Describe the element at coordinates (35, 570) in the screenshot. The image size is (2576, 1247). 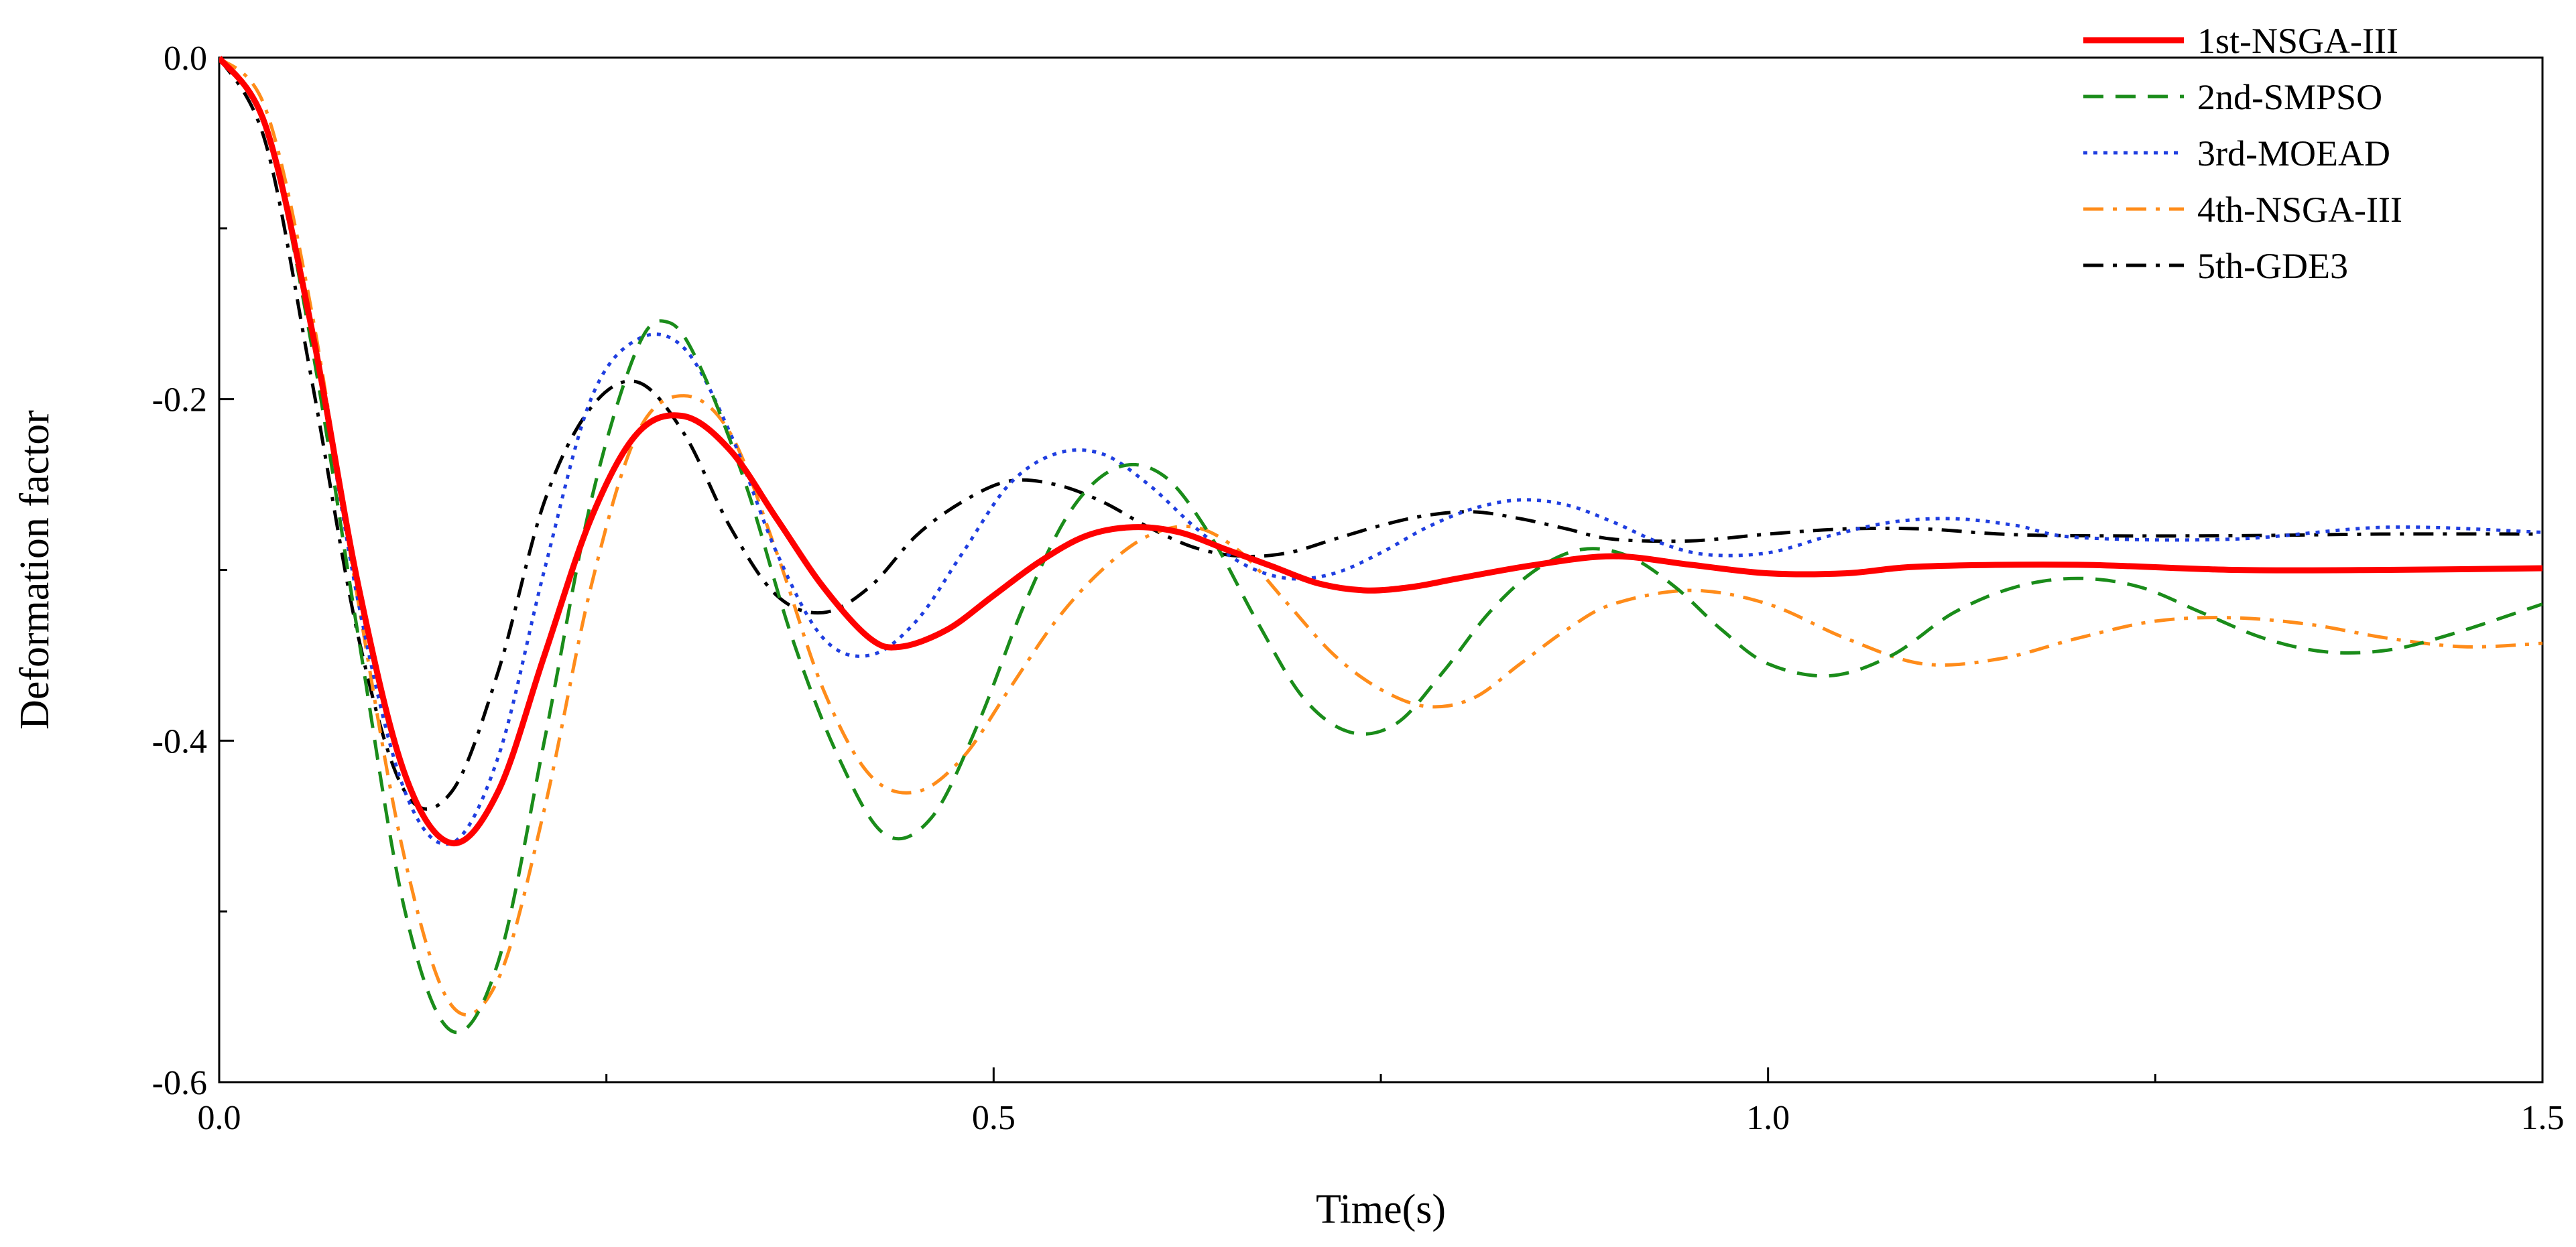
I see `y-axis-title: Deformation factor` at that location.